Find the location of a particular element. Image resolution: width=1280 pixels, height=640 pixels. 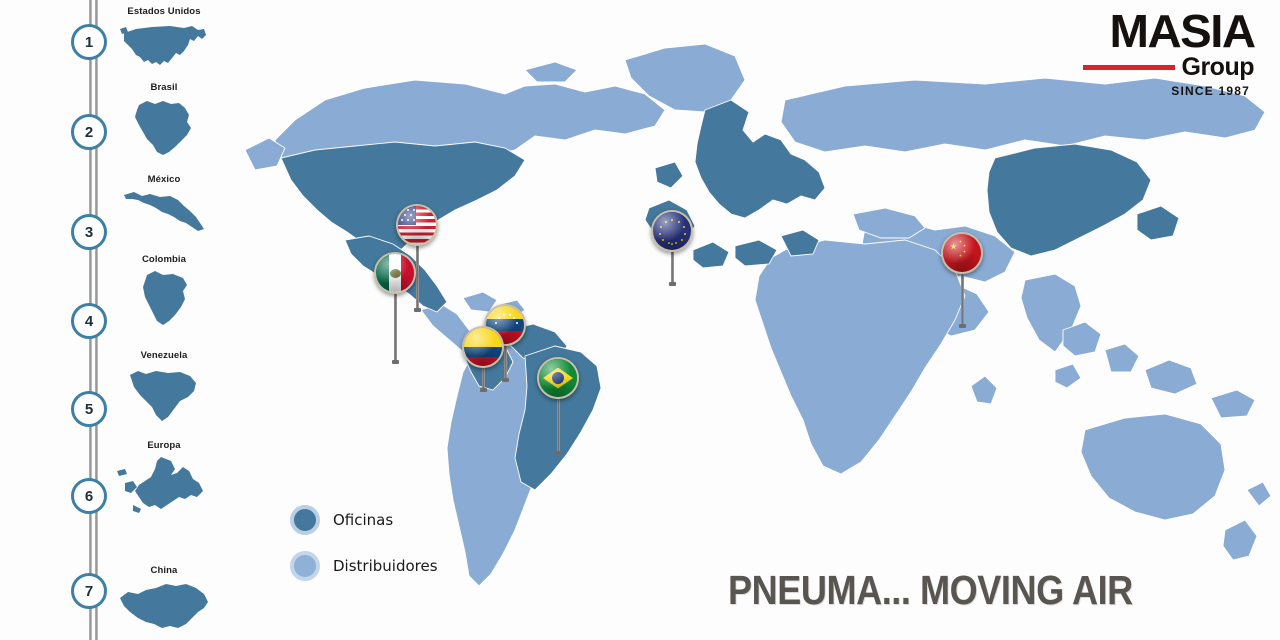

flag-us-icon is located at coordinates (417, 225).